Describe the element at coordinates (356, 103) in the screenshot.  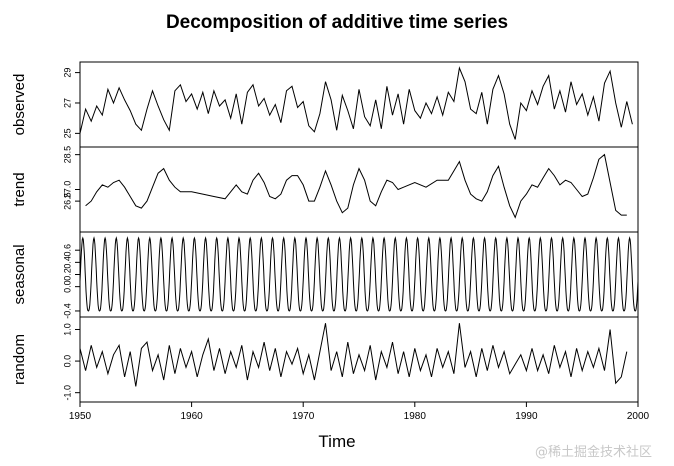
I see `observed-series-line` at that location.